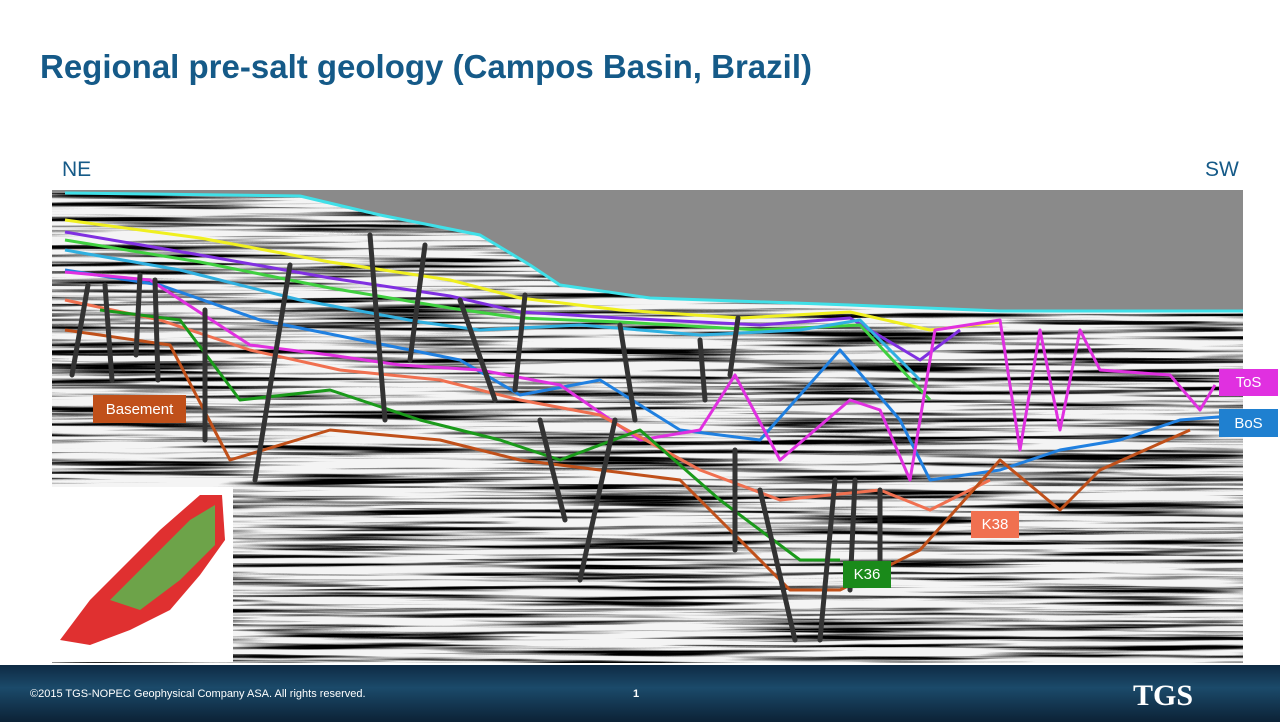 The width and height of the screenshot is (1280, 722). What do you see at coordinates (1163, 695) in the screenshot?
I see `logo: TGS` at bounding box center [1163, 695].